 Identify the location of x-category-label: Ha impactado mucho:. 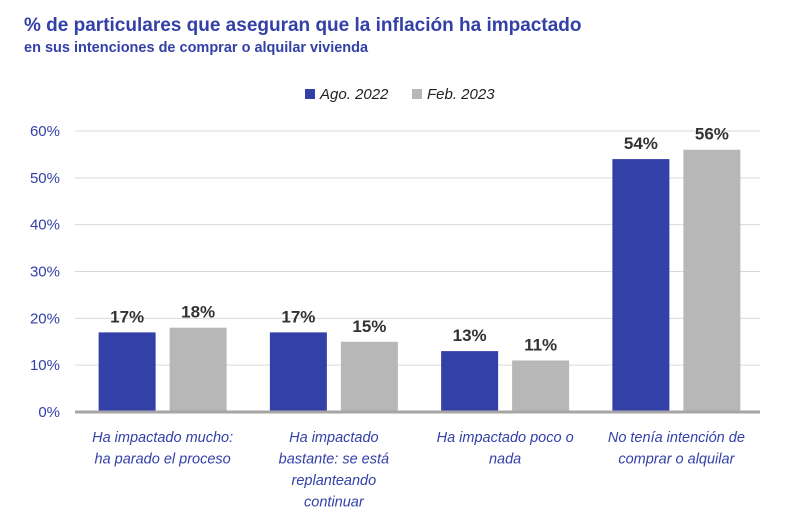
(162, 438).